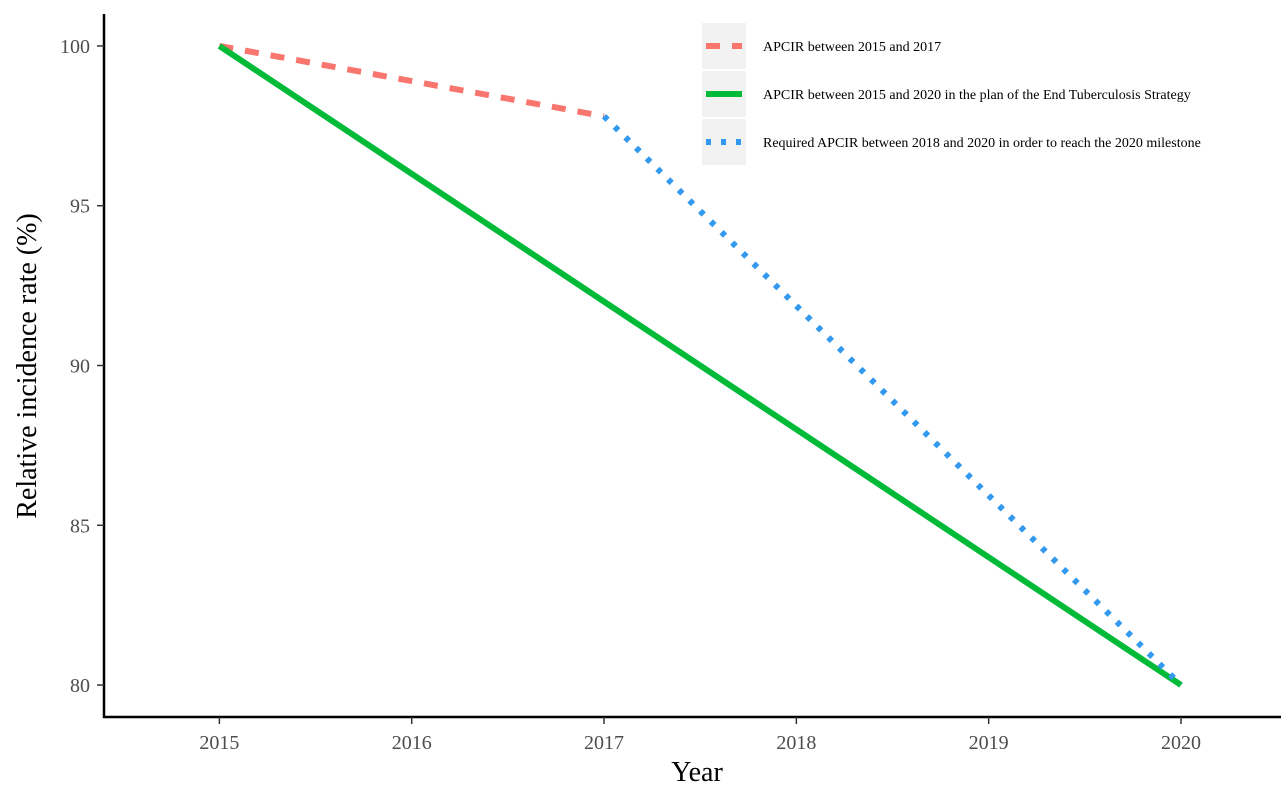 This screenshot has width=1281, height=790. What do you see at coordinates (27, 366) in the screenshot?
I see `y-axis-title: Relative incidence rate (%)` at bounding box center [27, 366].